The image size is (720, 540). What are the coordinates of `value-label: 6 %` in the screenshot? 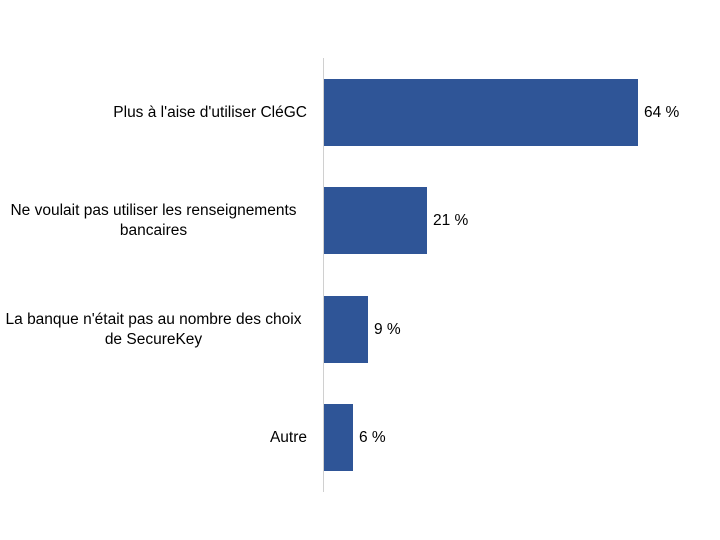 It's located at (372, 437).